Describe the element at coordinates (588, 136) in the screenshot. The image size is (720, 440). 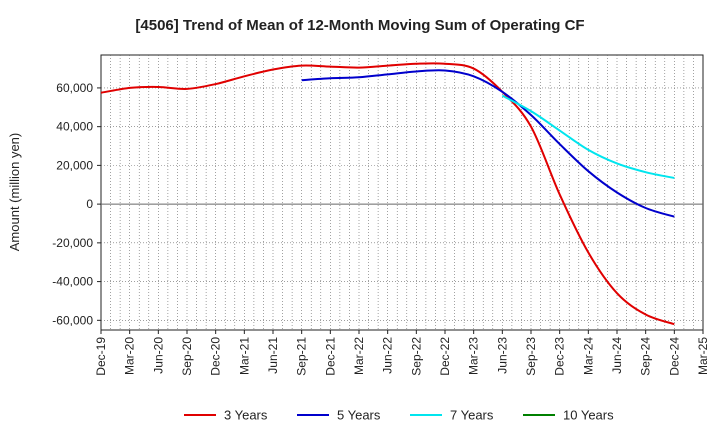
I see `series-line-7-years` at that location.